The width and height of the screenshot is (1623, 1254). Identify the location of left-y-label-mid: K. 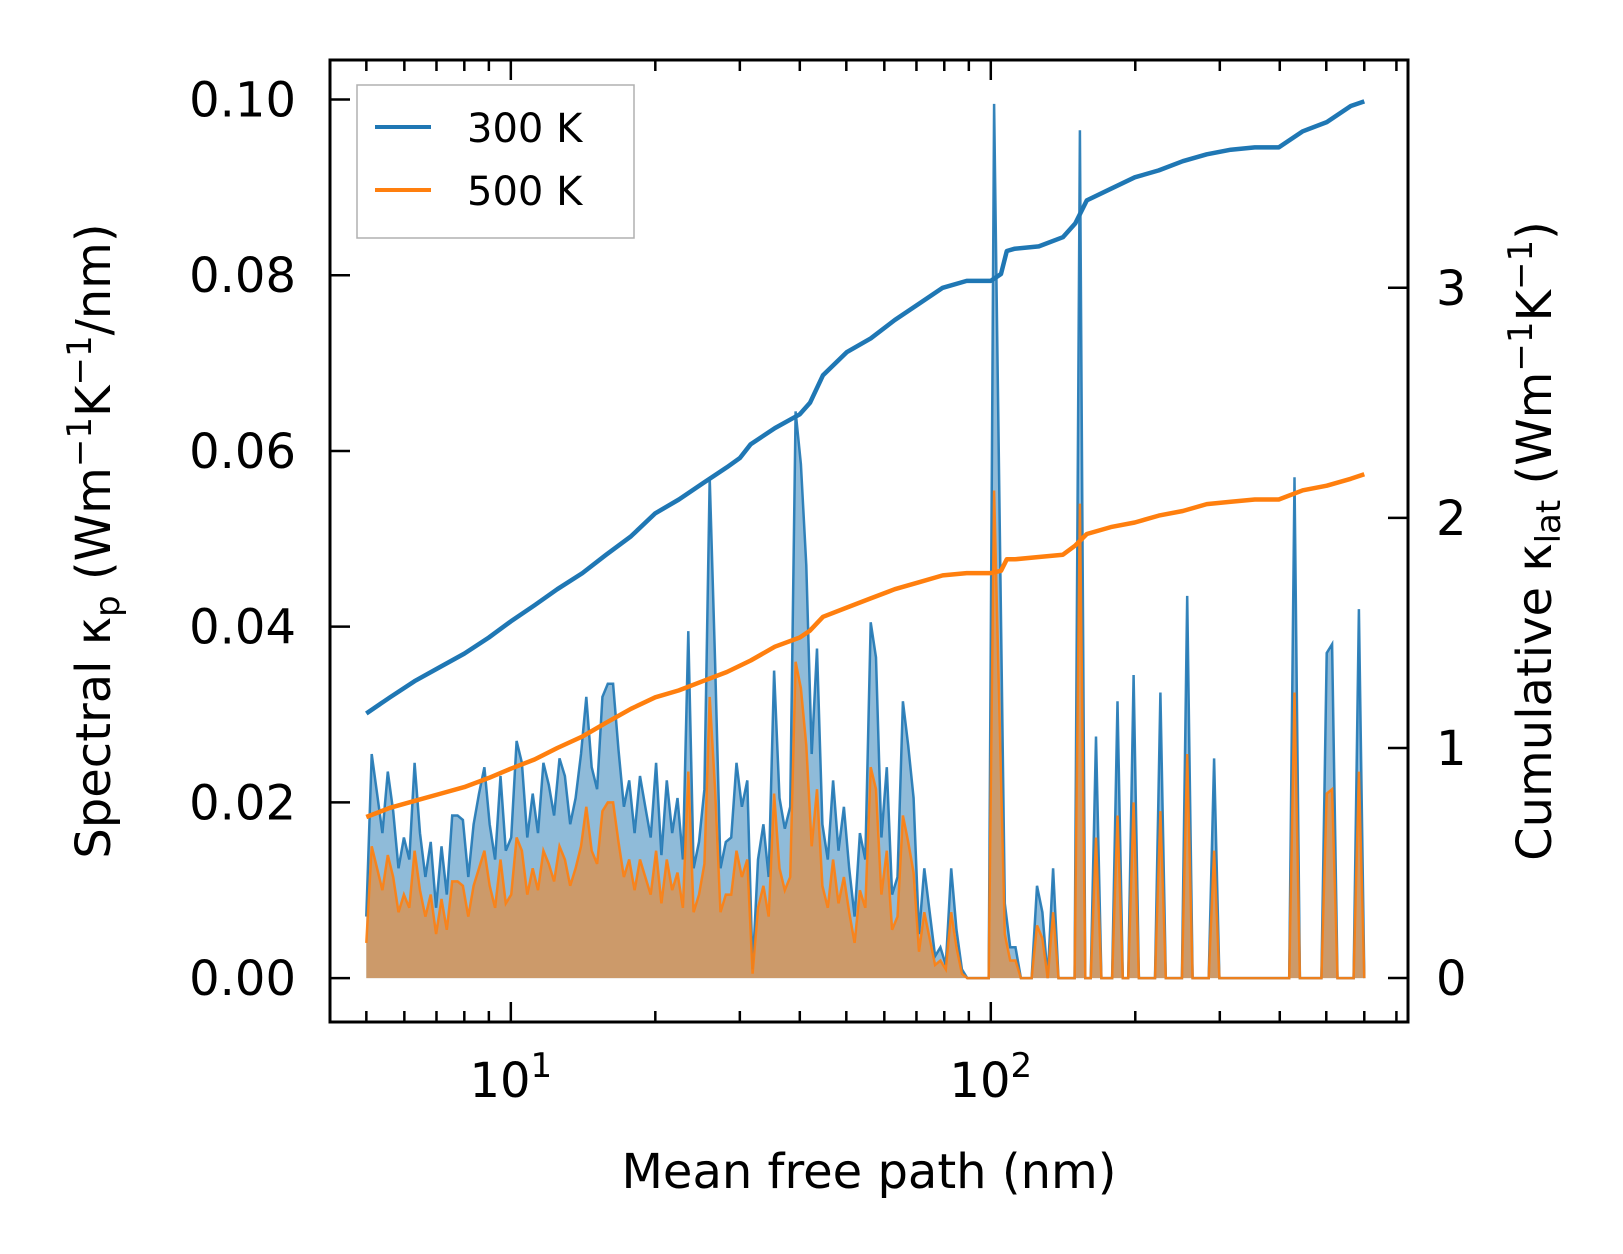
(94, 400).